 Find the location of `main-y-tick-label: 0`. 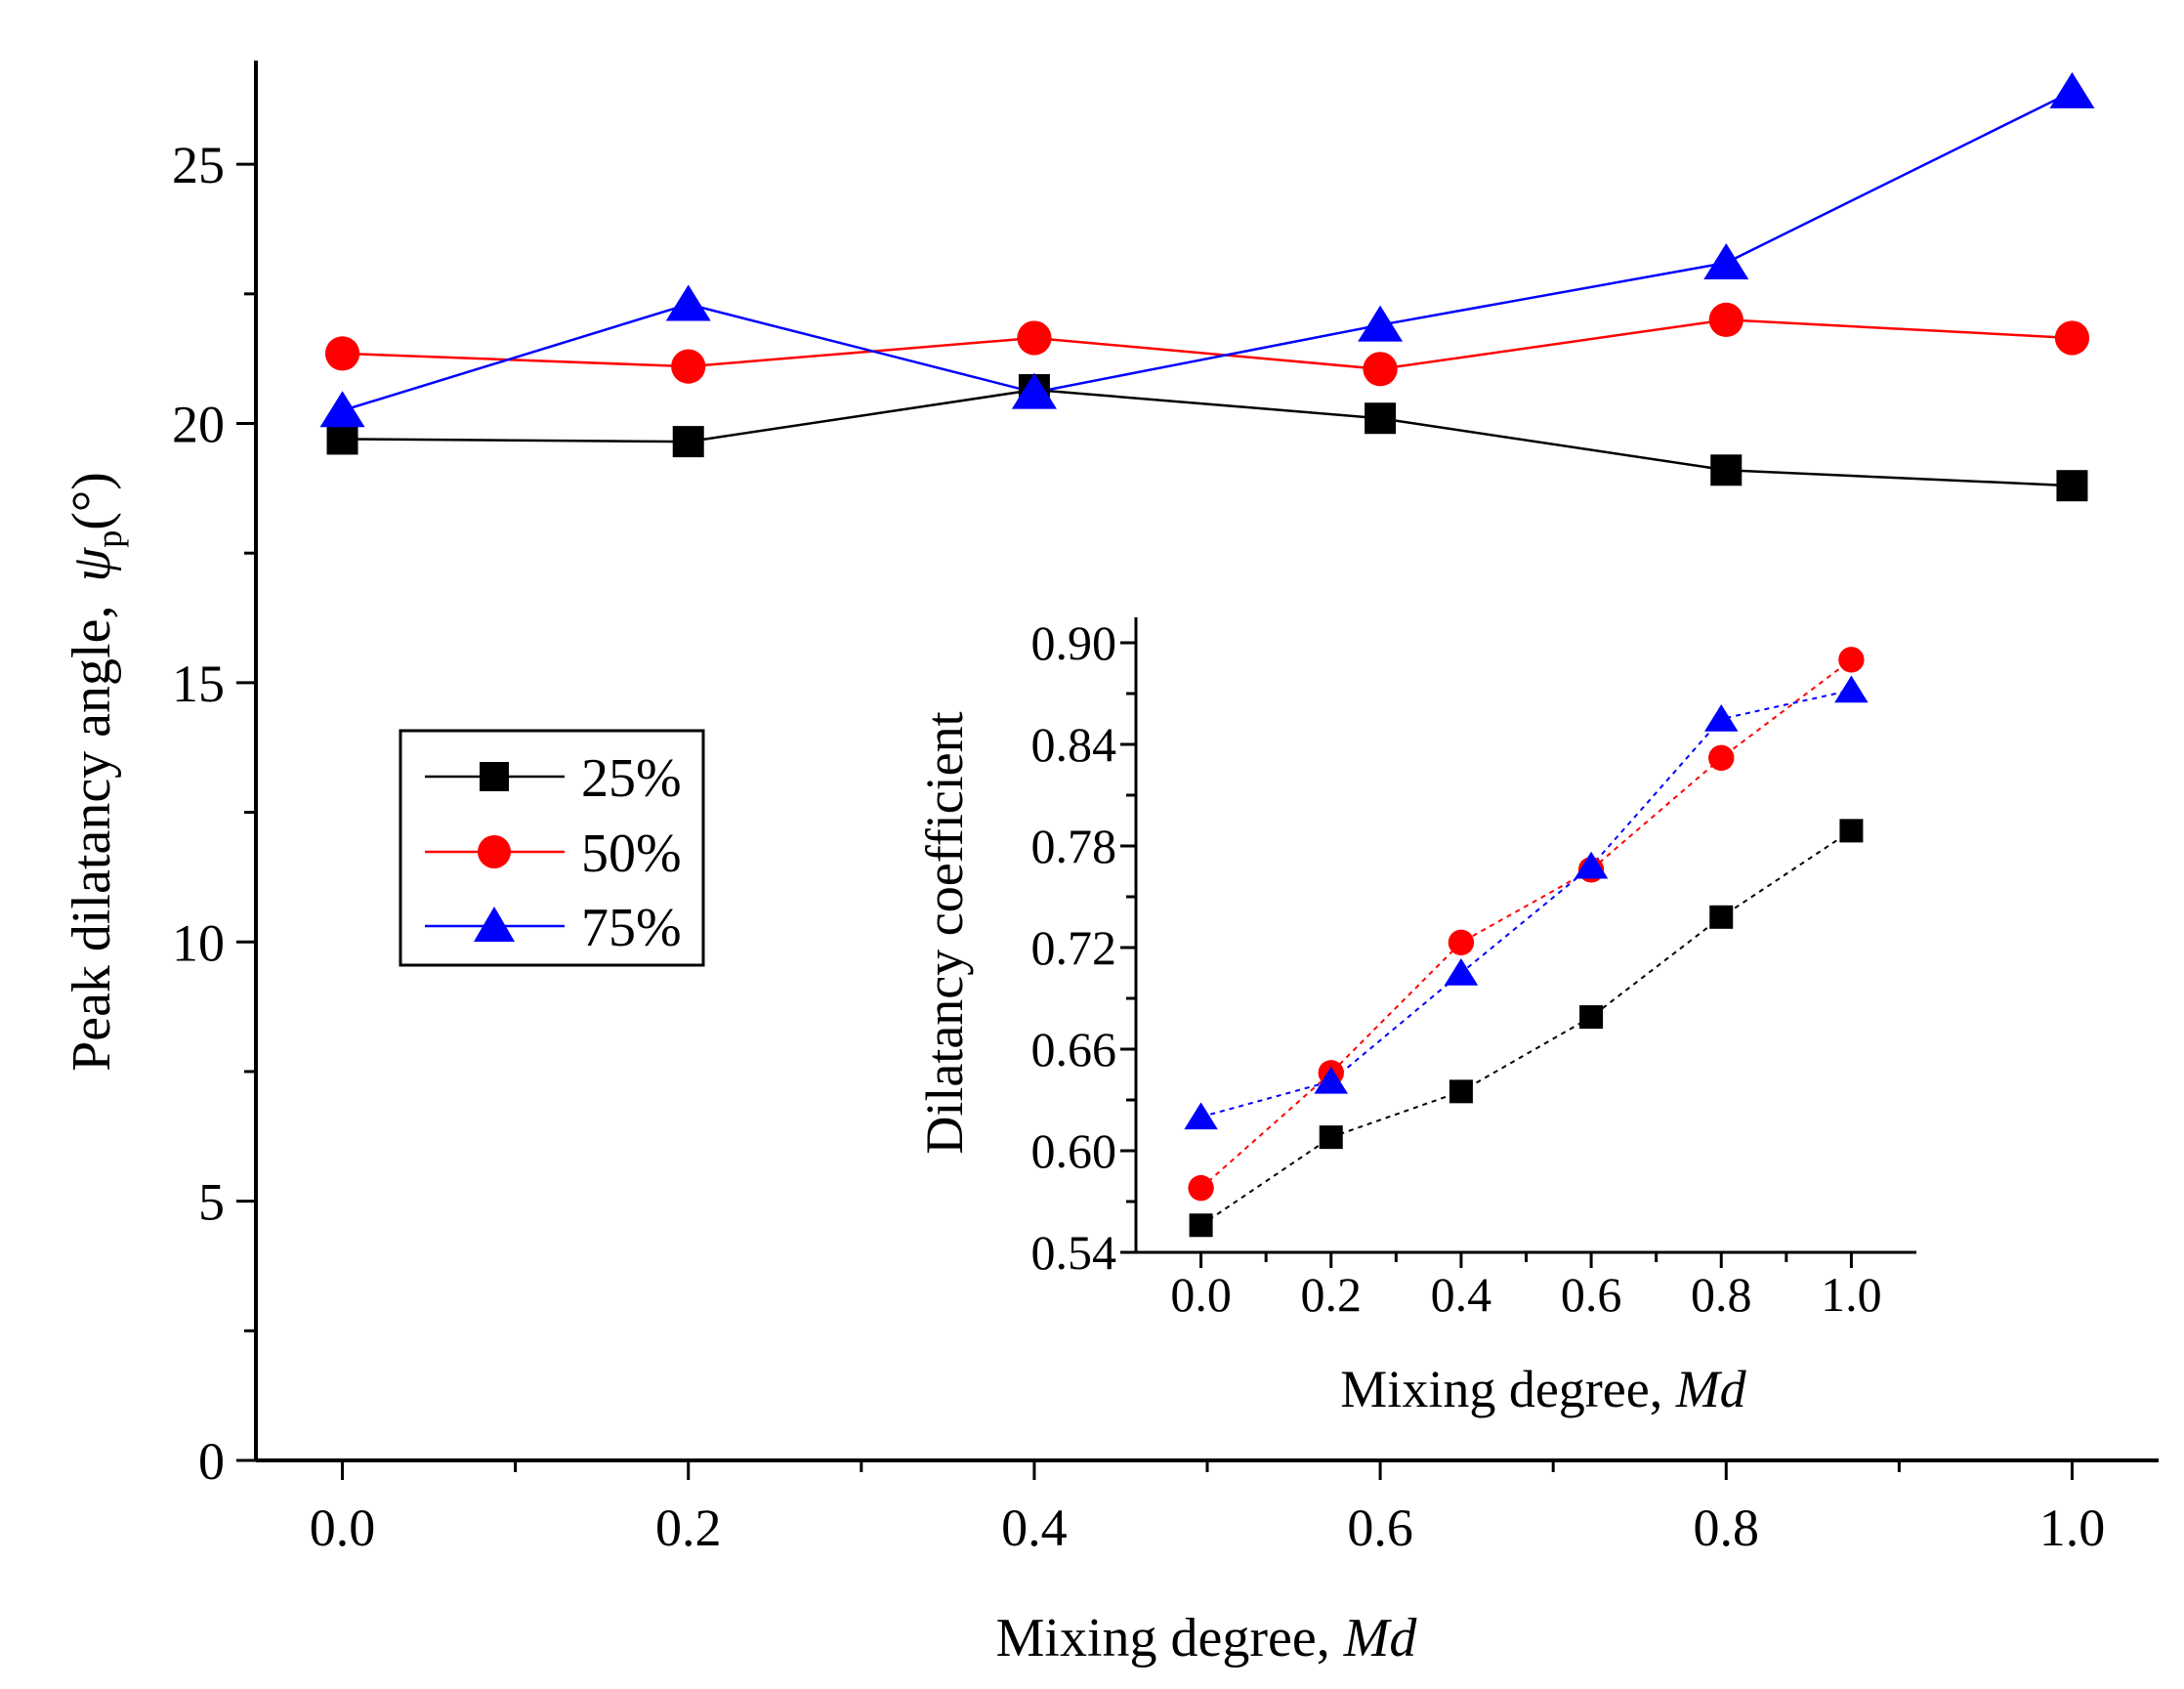

main-y-tick-label: 0 is located at coordinates (211, 1461).